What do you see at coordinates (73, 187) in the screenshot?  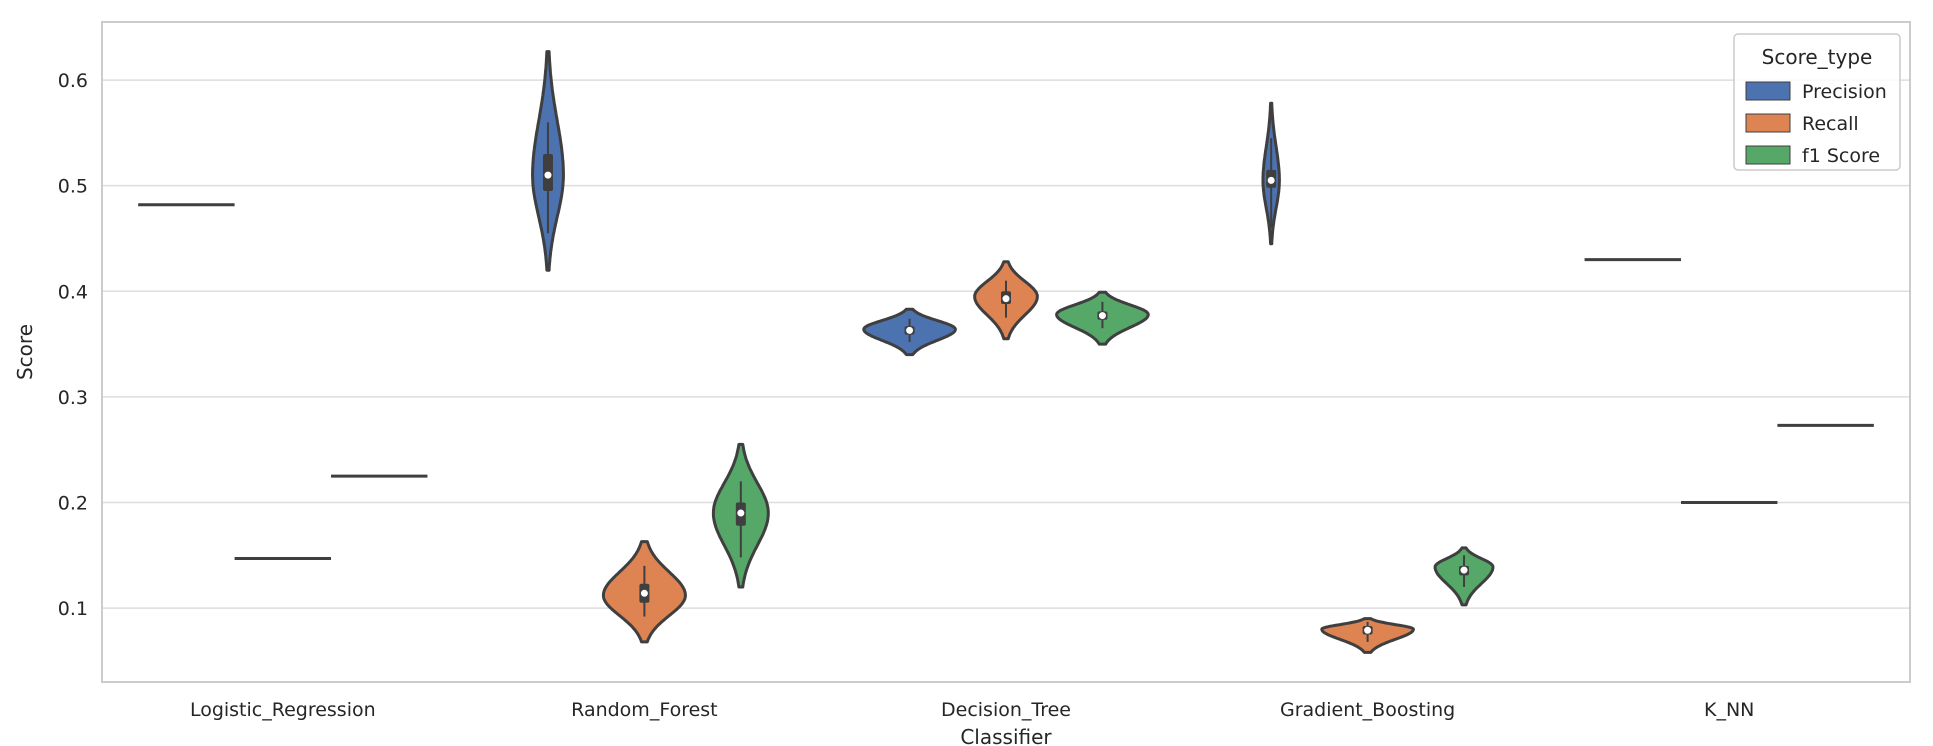 I see `y-tick-label: 0.5` at bounding box center [73, 187].